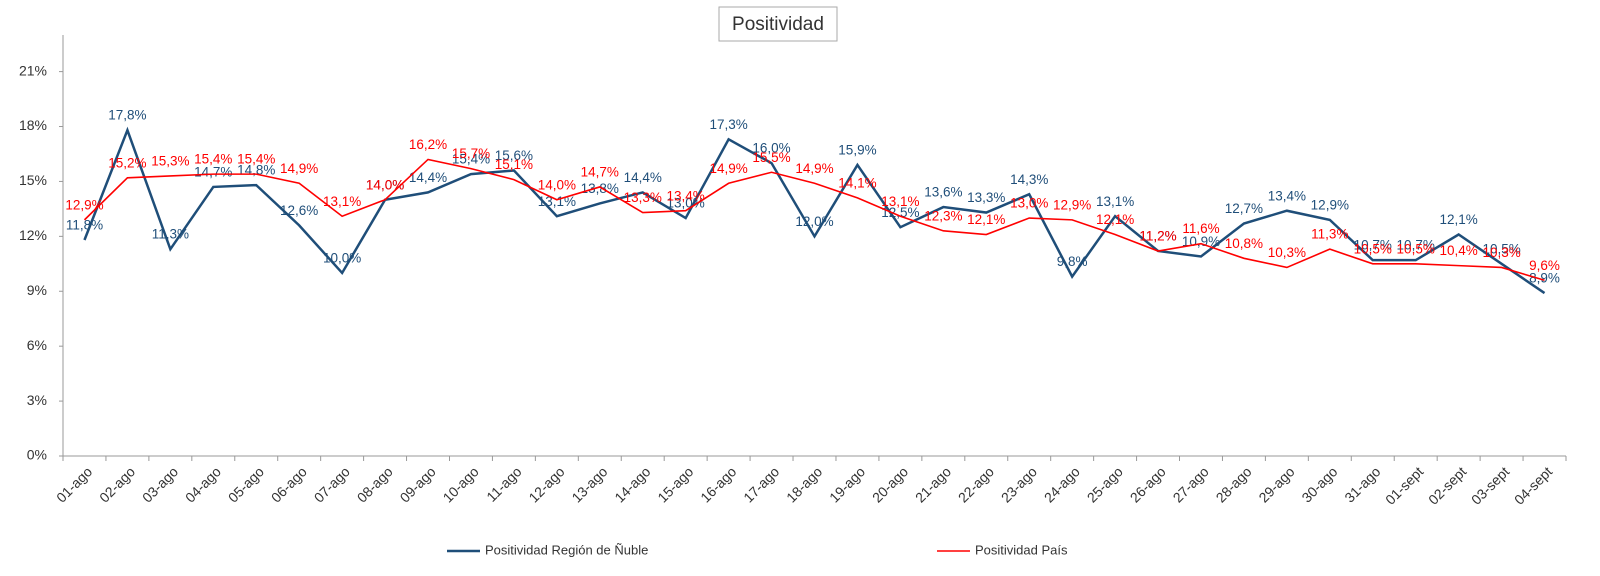 The width and height of the screenshot is (1600, 576). I want to click on x-tick-label: 03-sept, so click(1490, 485).